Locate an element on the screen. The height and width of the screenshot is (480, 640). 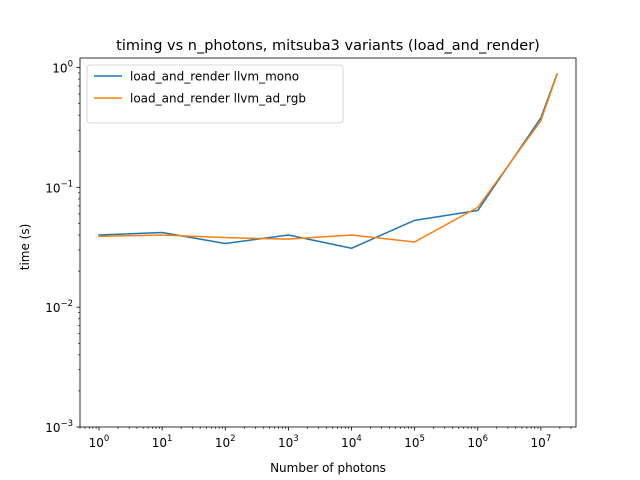
x-tick-label: 10⁵ is located at coordinates (414, 442).